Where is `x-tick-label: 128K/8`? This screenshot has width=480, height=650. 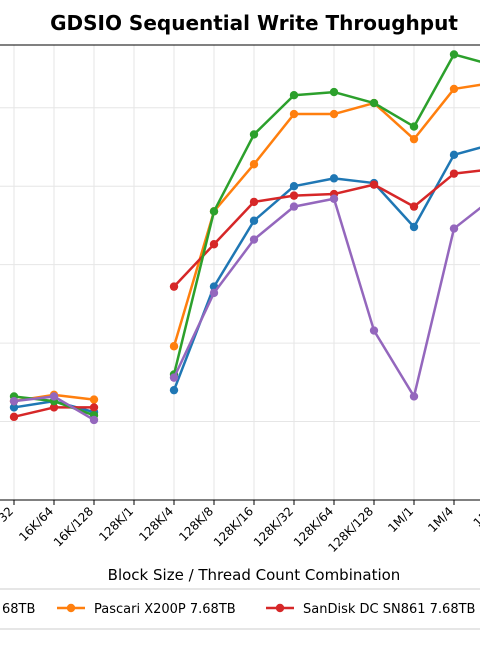 x-tick-label: 128K/8 is located at coordinates (196, 524).